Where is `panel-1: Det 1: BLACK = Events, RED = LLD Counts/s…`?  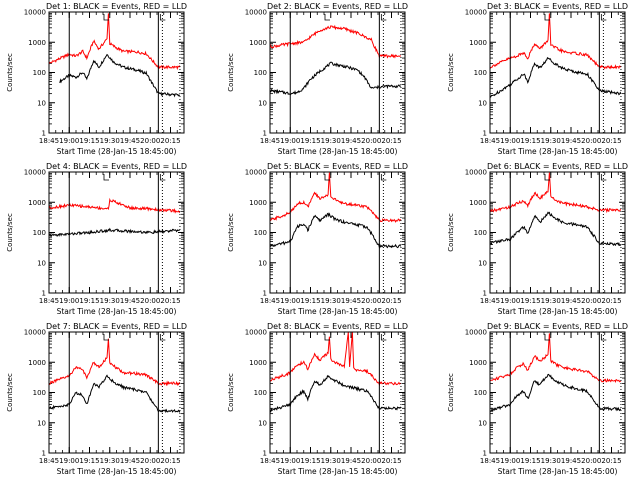
panel-1: Det 1: BLACK = Events, RED = LLD Counts/s… is located at coordinates (96, 79).